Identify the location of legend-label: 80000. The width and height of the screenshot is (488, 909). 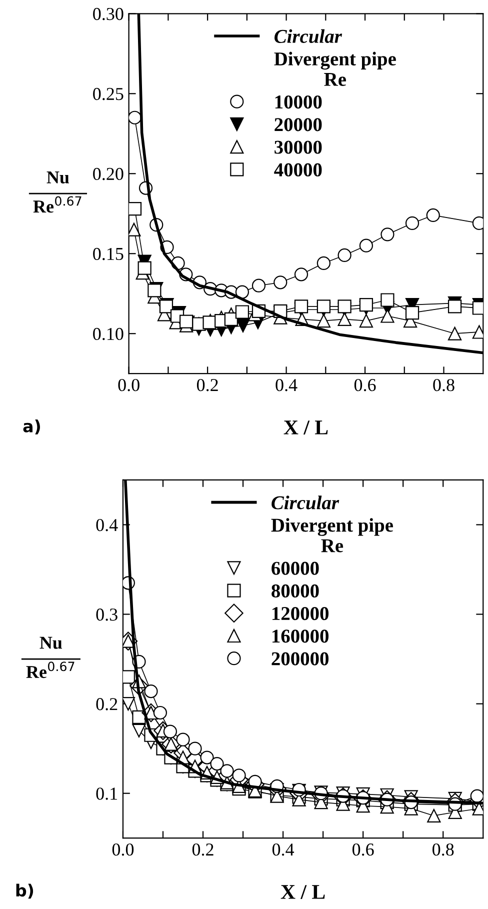
(295, 591).